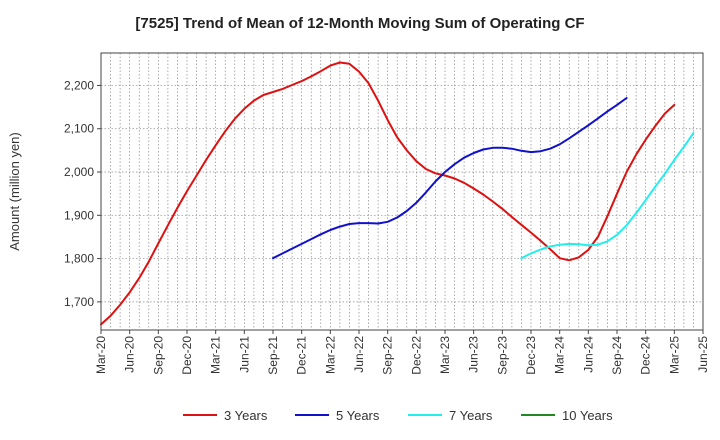 Image resolution: width=720 pixels, height=440 pixels. What do you see at coordinates (14, 191) in the screenshot?
I see `y-axis-label: Amount (million yen)` at bounding box center [14, 191].